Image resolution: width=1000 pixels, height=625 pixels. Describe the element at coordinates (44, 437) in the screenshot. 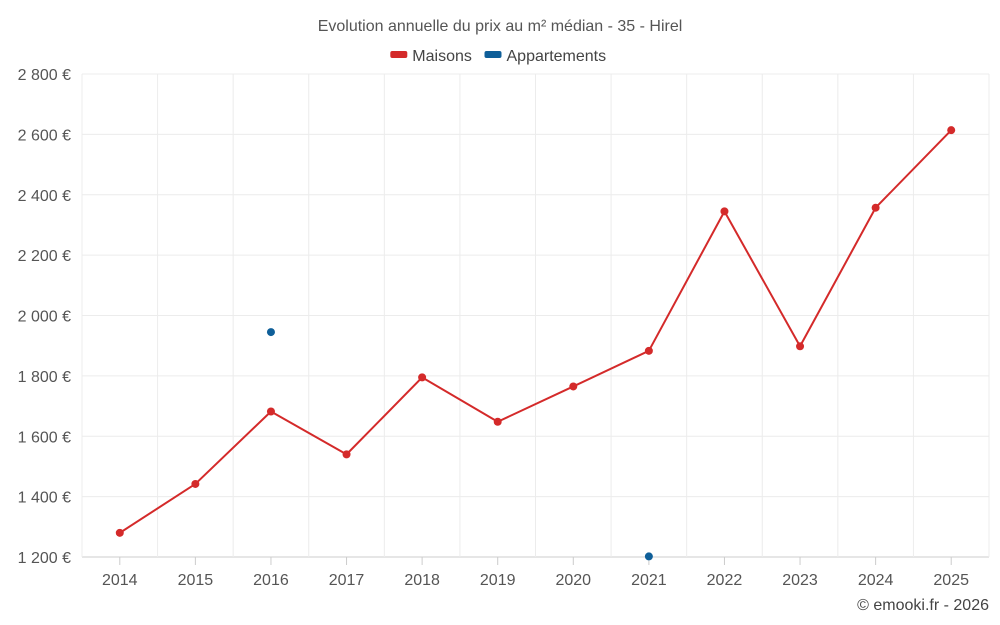

I see `y-tick-label: 1 600 €` at that location.